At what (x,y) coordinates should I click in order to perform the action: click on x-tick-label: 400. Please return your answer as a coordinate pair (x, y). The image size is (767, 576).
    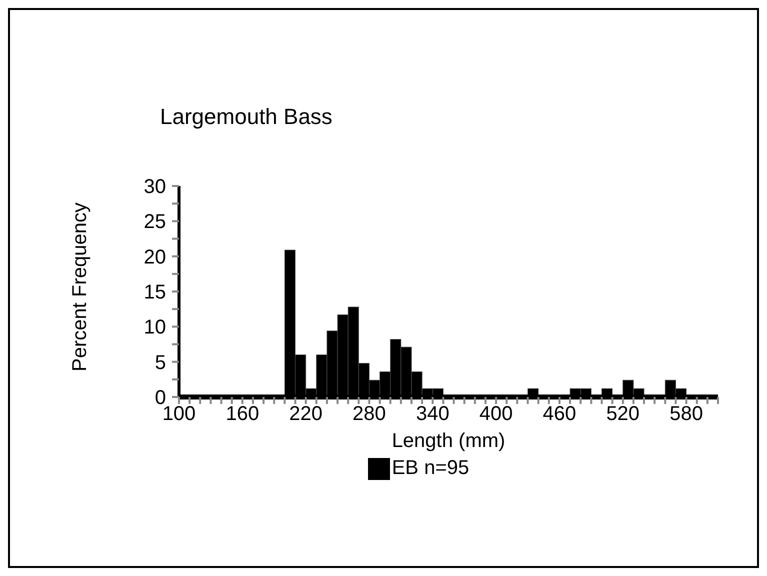
    Looking at the image, I should click on (496, 414).